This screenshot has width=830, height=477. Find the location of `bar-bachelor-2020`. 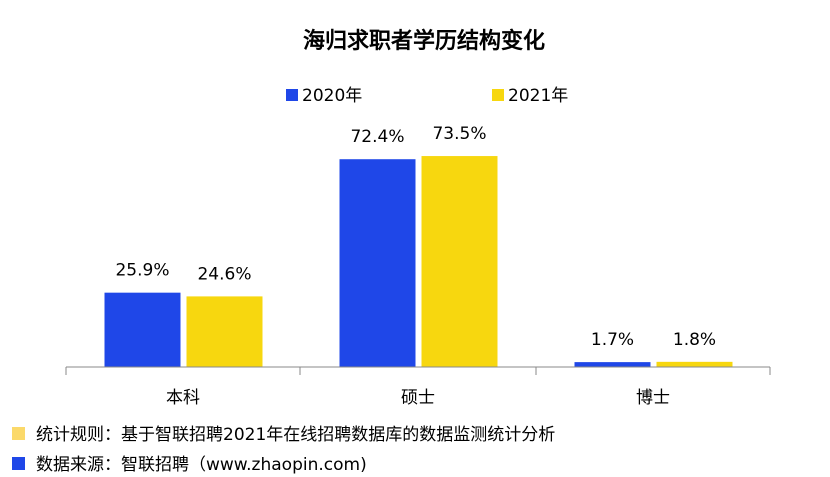

bar-bachelor-2020 is located at coordinates (142, 329).